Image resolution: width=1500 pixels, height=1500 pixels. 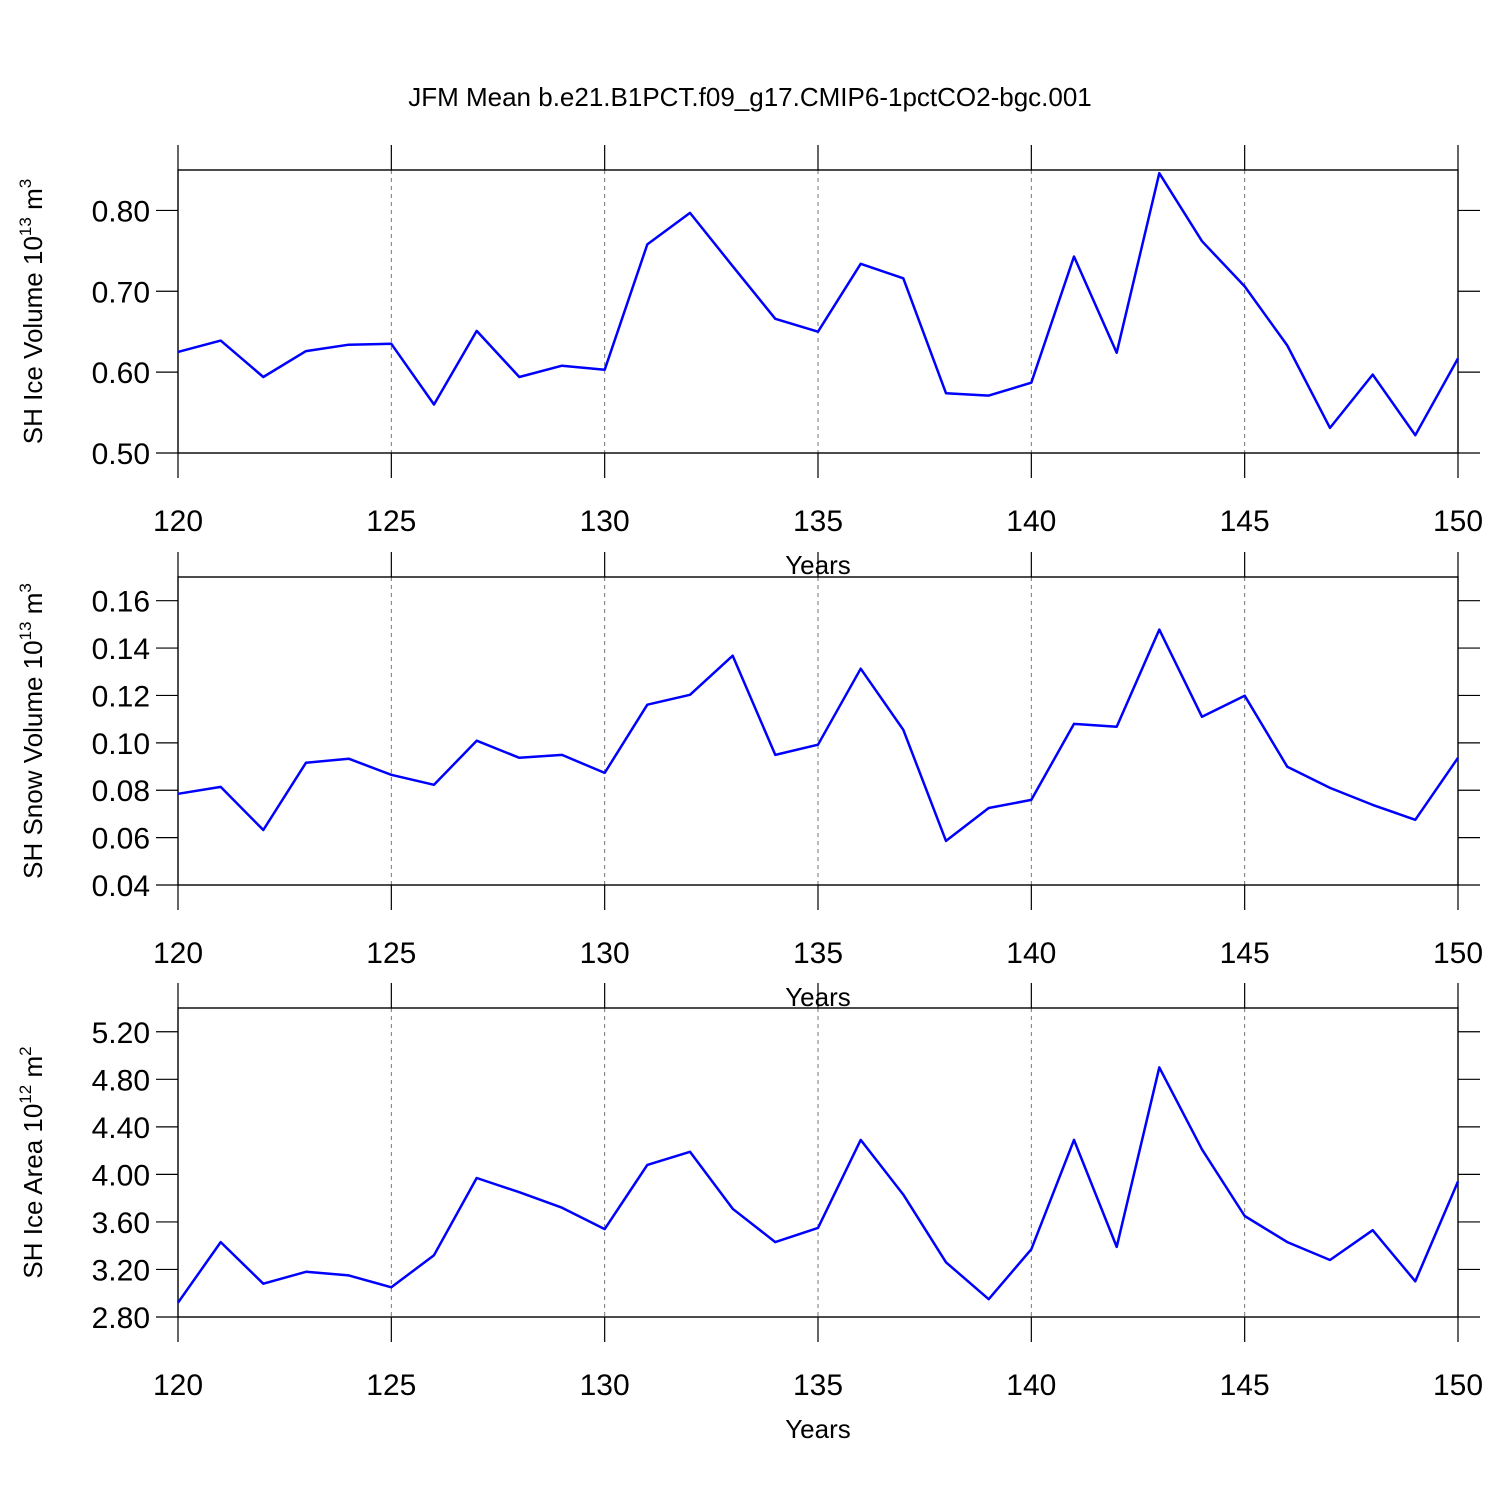 I want to click on y-tick-label: 0.08, so click(x=121, y=791).